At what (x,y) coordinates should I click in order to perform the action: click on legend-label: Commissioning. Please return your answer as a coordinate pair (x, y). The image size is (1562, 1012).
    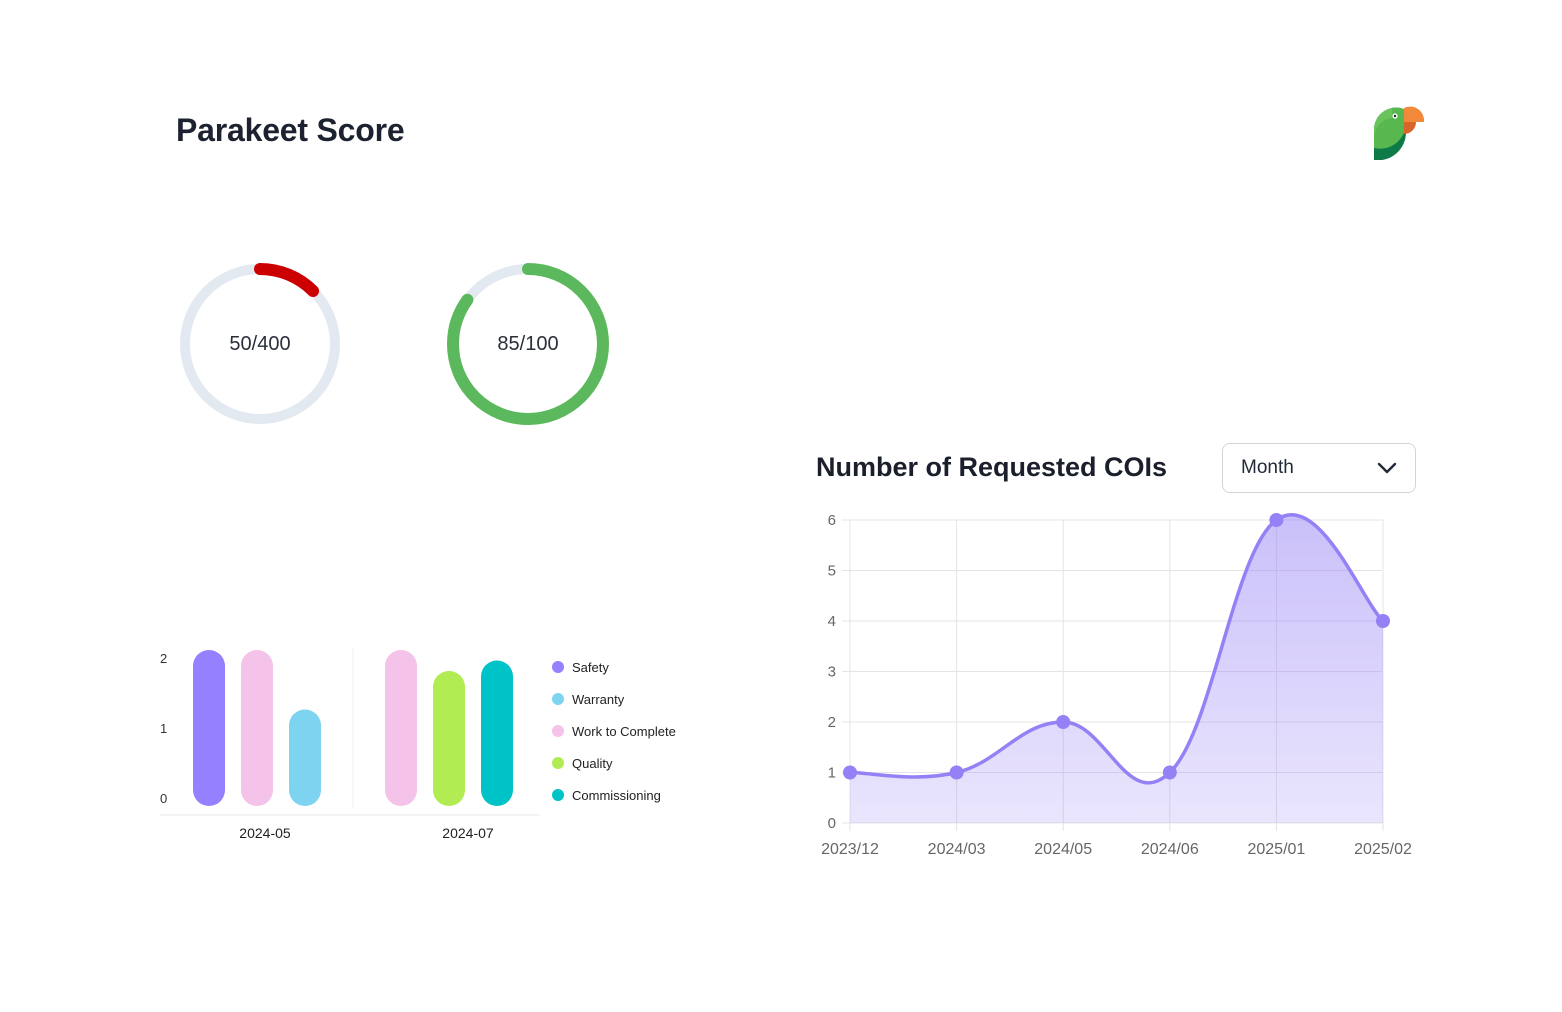
    Looking at the image, I should click on (616, 795).